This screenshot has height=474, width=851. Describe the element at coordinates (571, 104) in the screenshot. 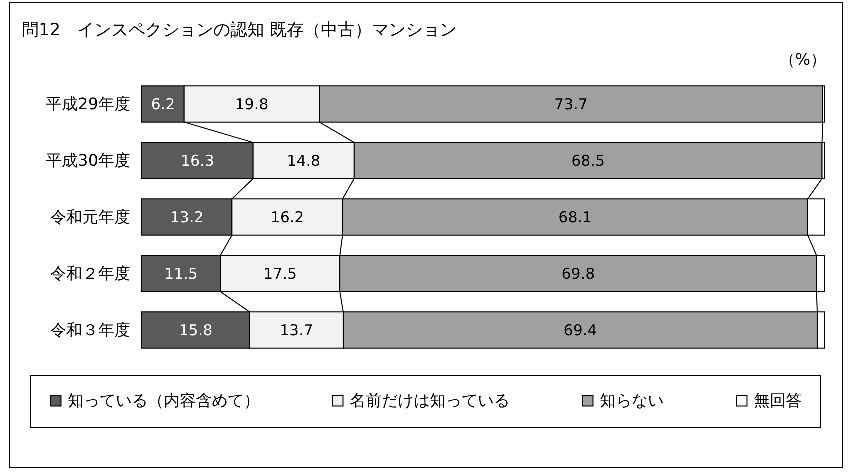

I see `data-label: 73.7` at that location.